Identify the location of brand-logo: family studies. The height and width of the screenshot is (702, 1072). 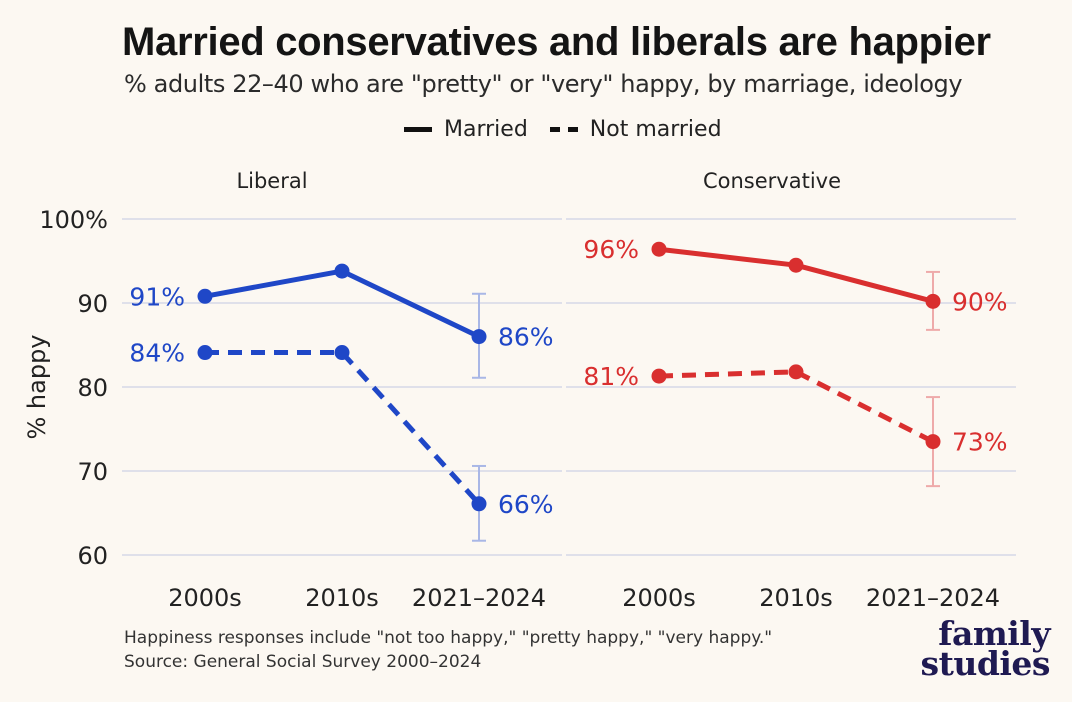
(985, 648).